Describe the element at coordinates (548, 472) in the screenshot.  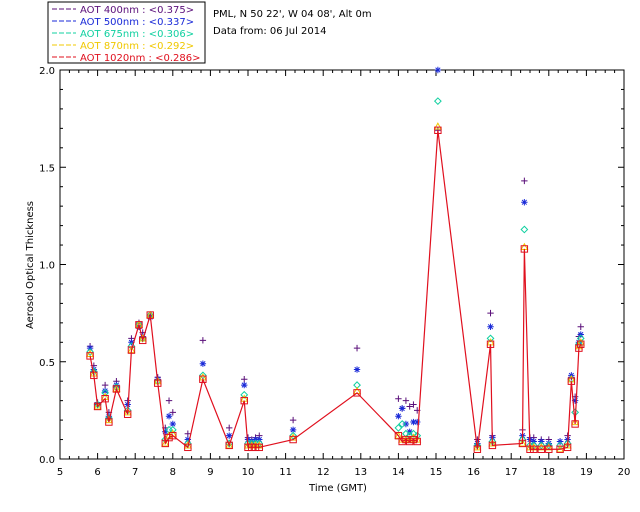
I see `x-tick-label: 18` at that location.